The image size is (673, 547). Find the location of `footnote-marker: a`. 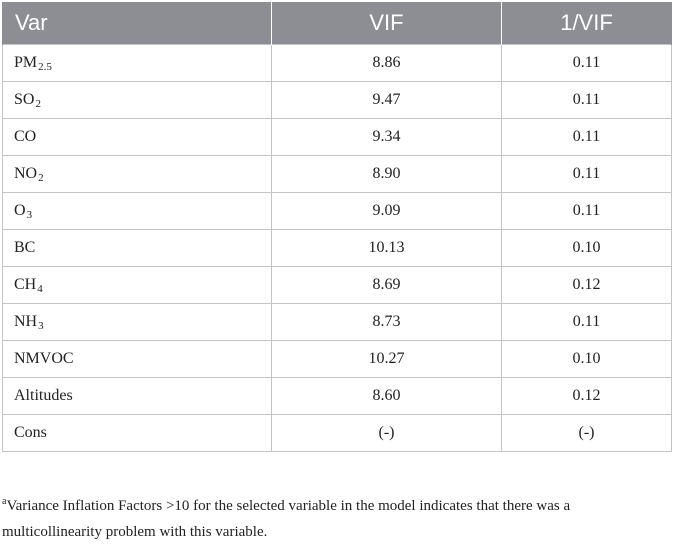

footnote-marker: a is located at coordinates (4, 501).